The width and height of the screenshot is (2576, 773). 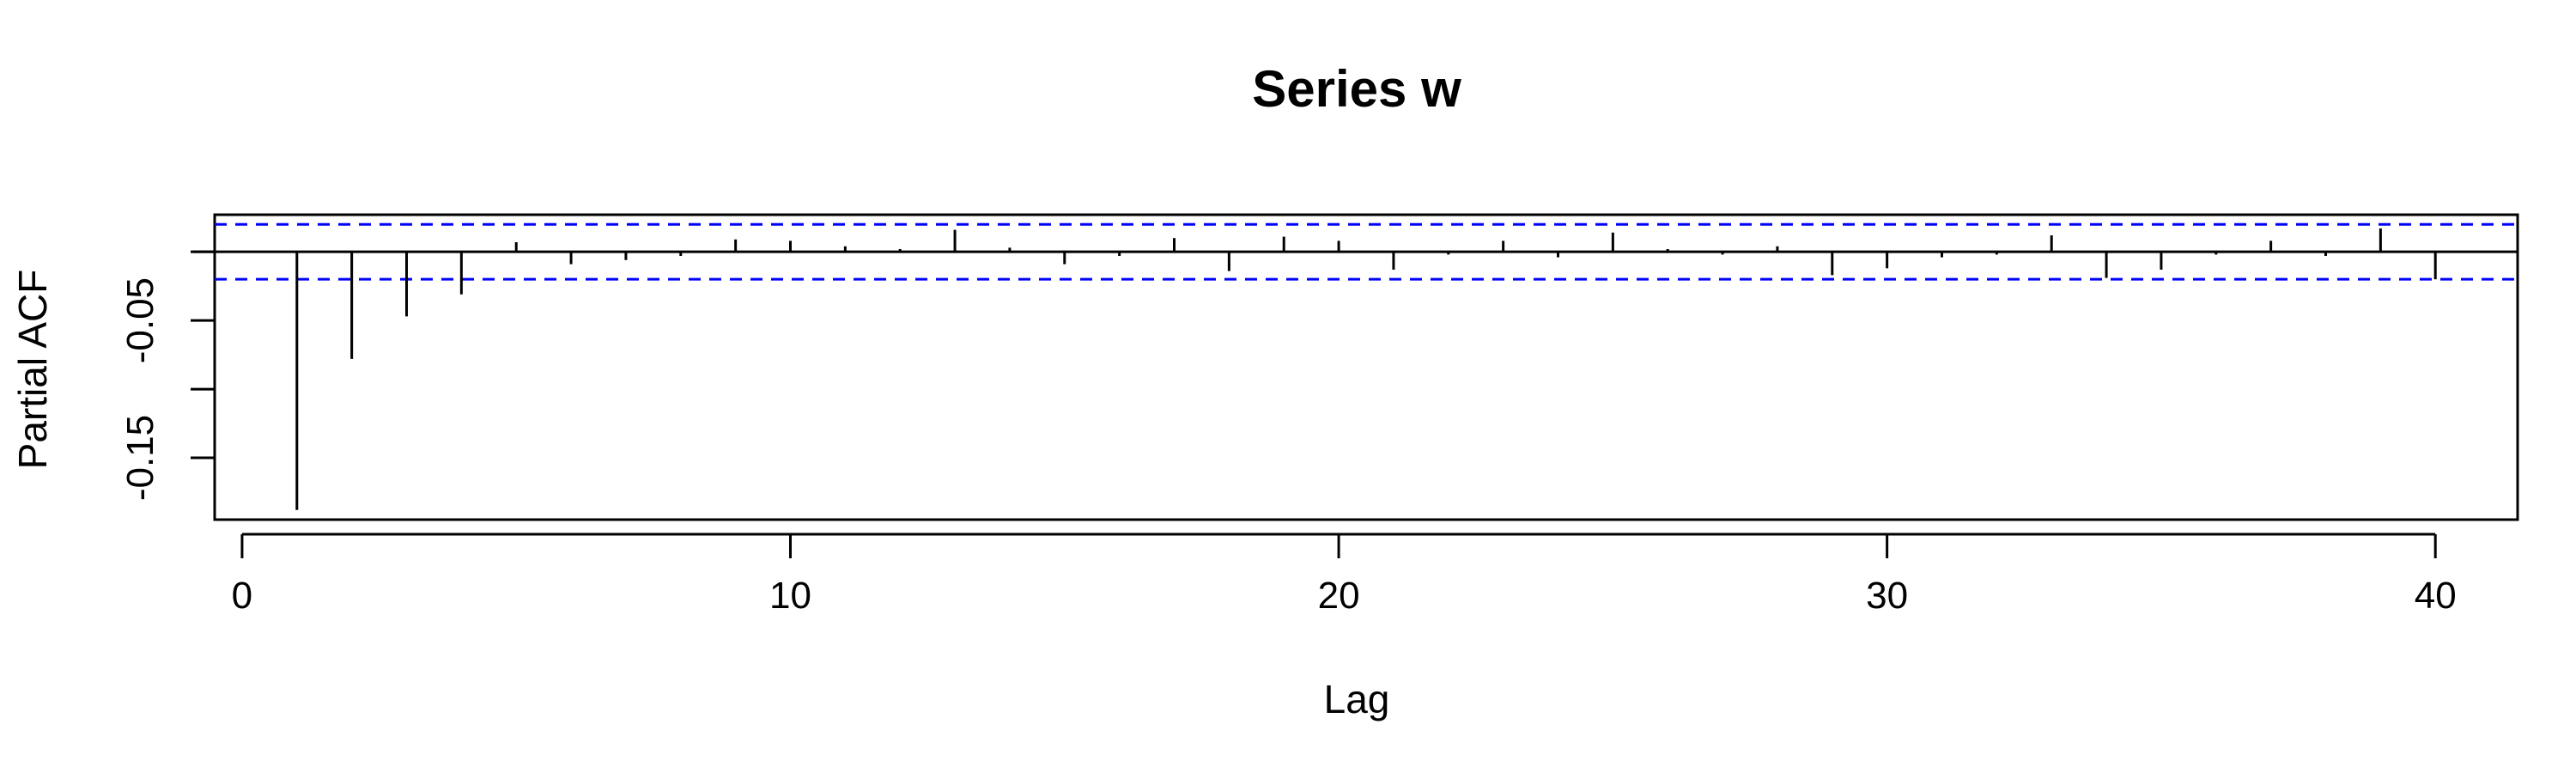 What do you see at coordinates (242, 596) in the screenshot?
I see `x-tick-label: 0` at bounding box center [242, 596].